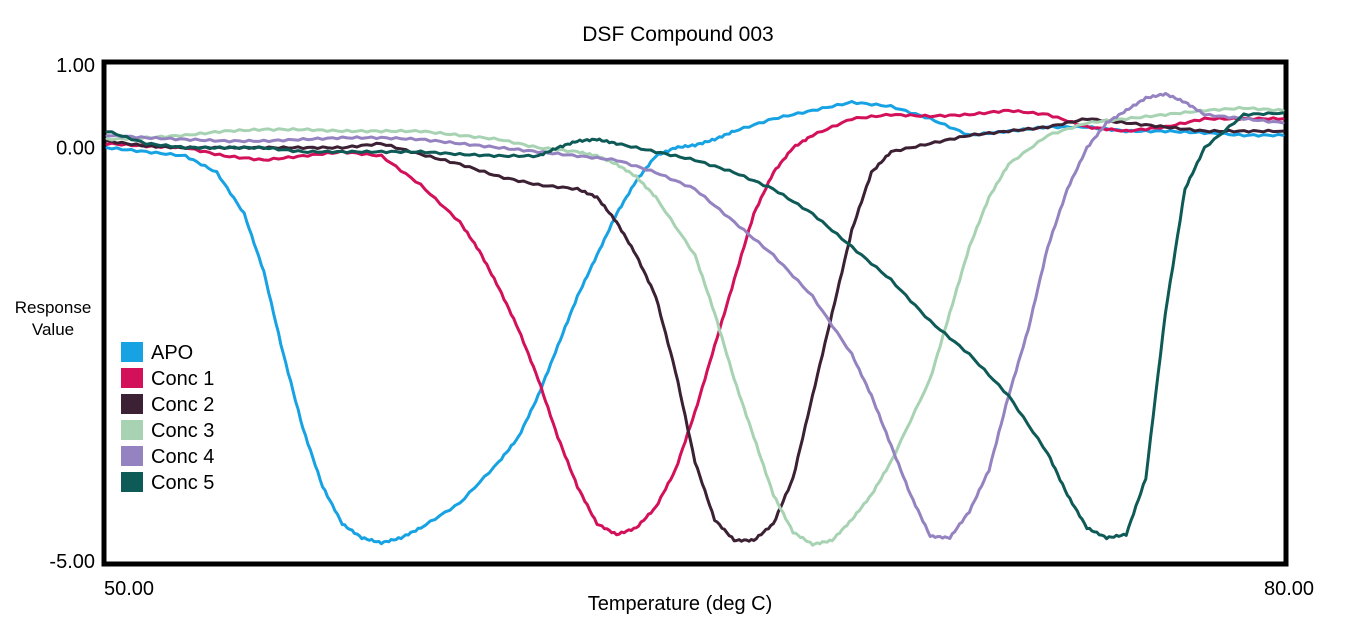  Describe the element at coordinates (677, 34) in the screenshot. I see `chart-title: DSF Compound 003` at that location.